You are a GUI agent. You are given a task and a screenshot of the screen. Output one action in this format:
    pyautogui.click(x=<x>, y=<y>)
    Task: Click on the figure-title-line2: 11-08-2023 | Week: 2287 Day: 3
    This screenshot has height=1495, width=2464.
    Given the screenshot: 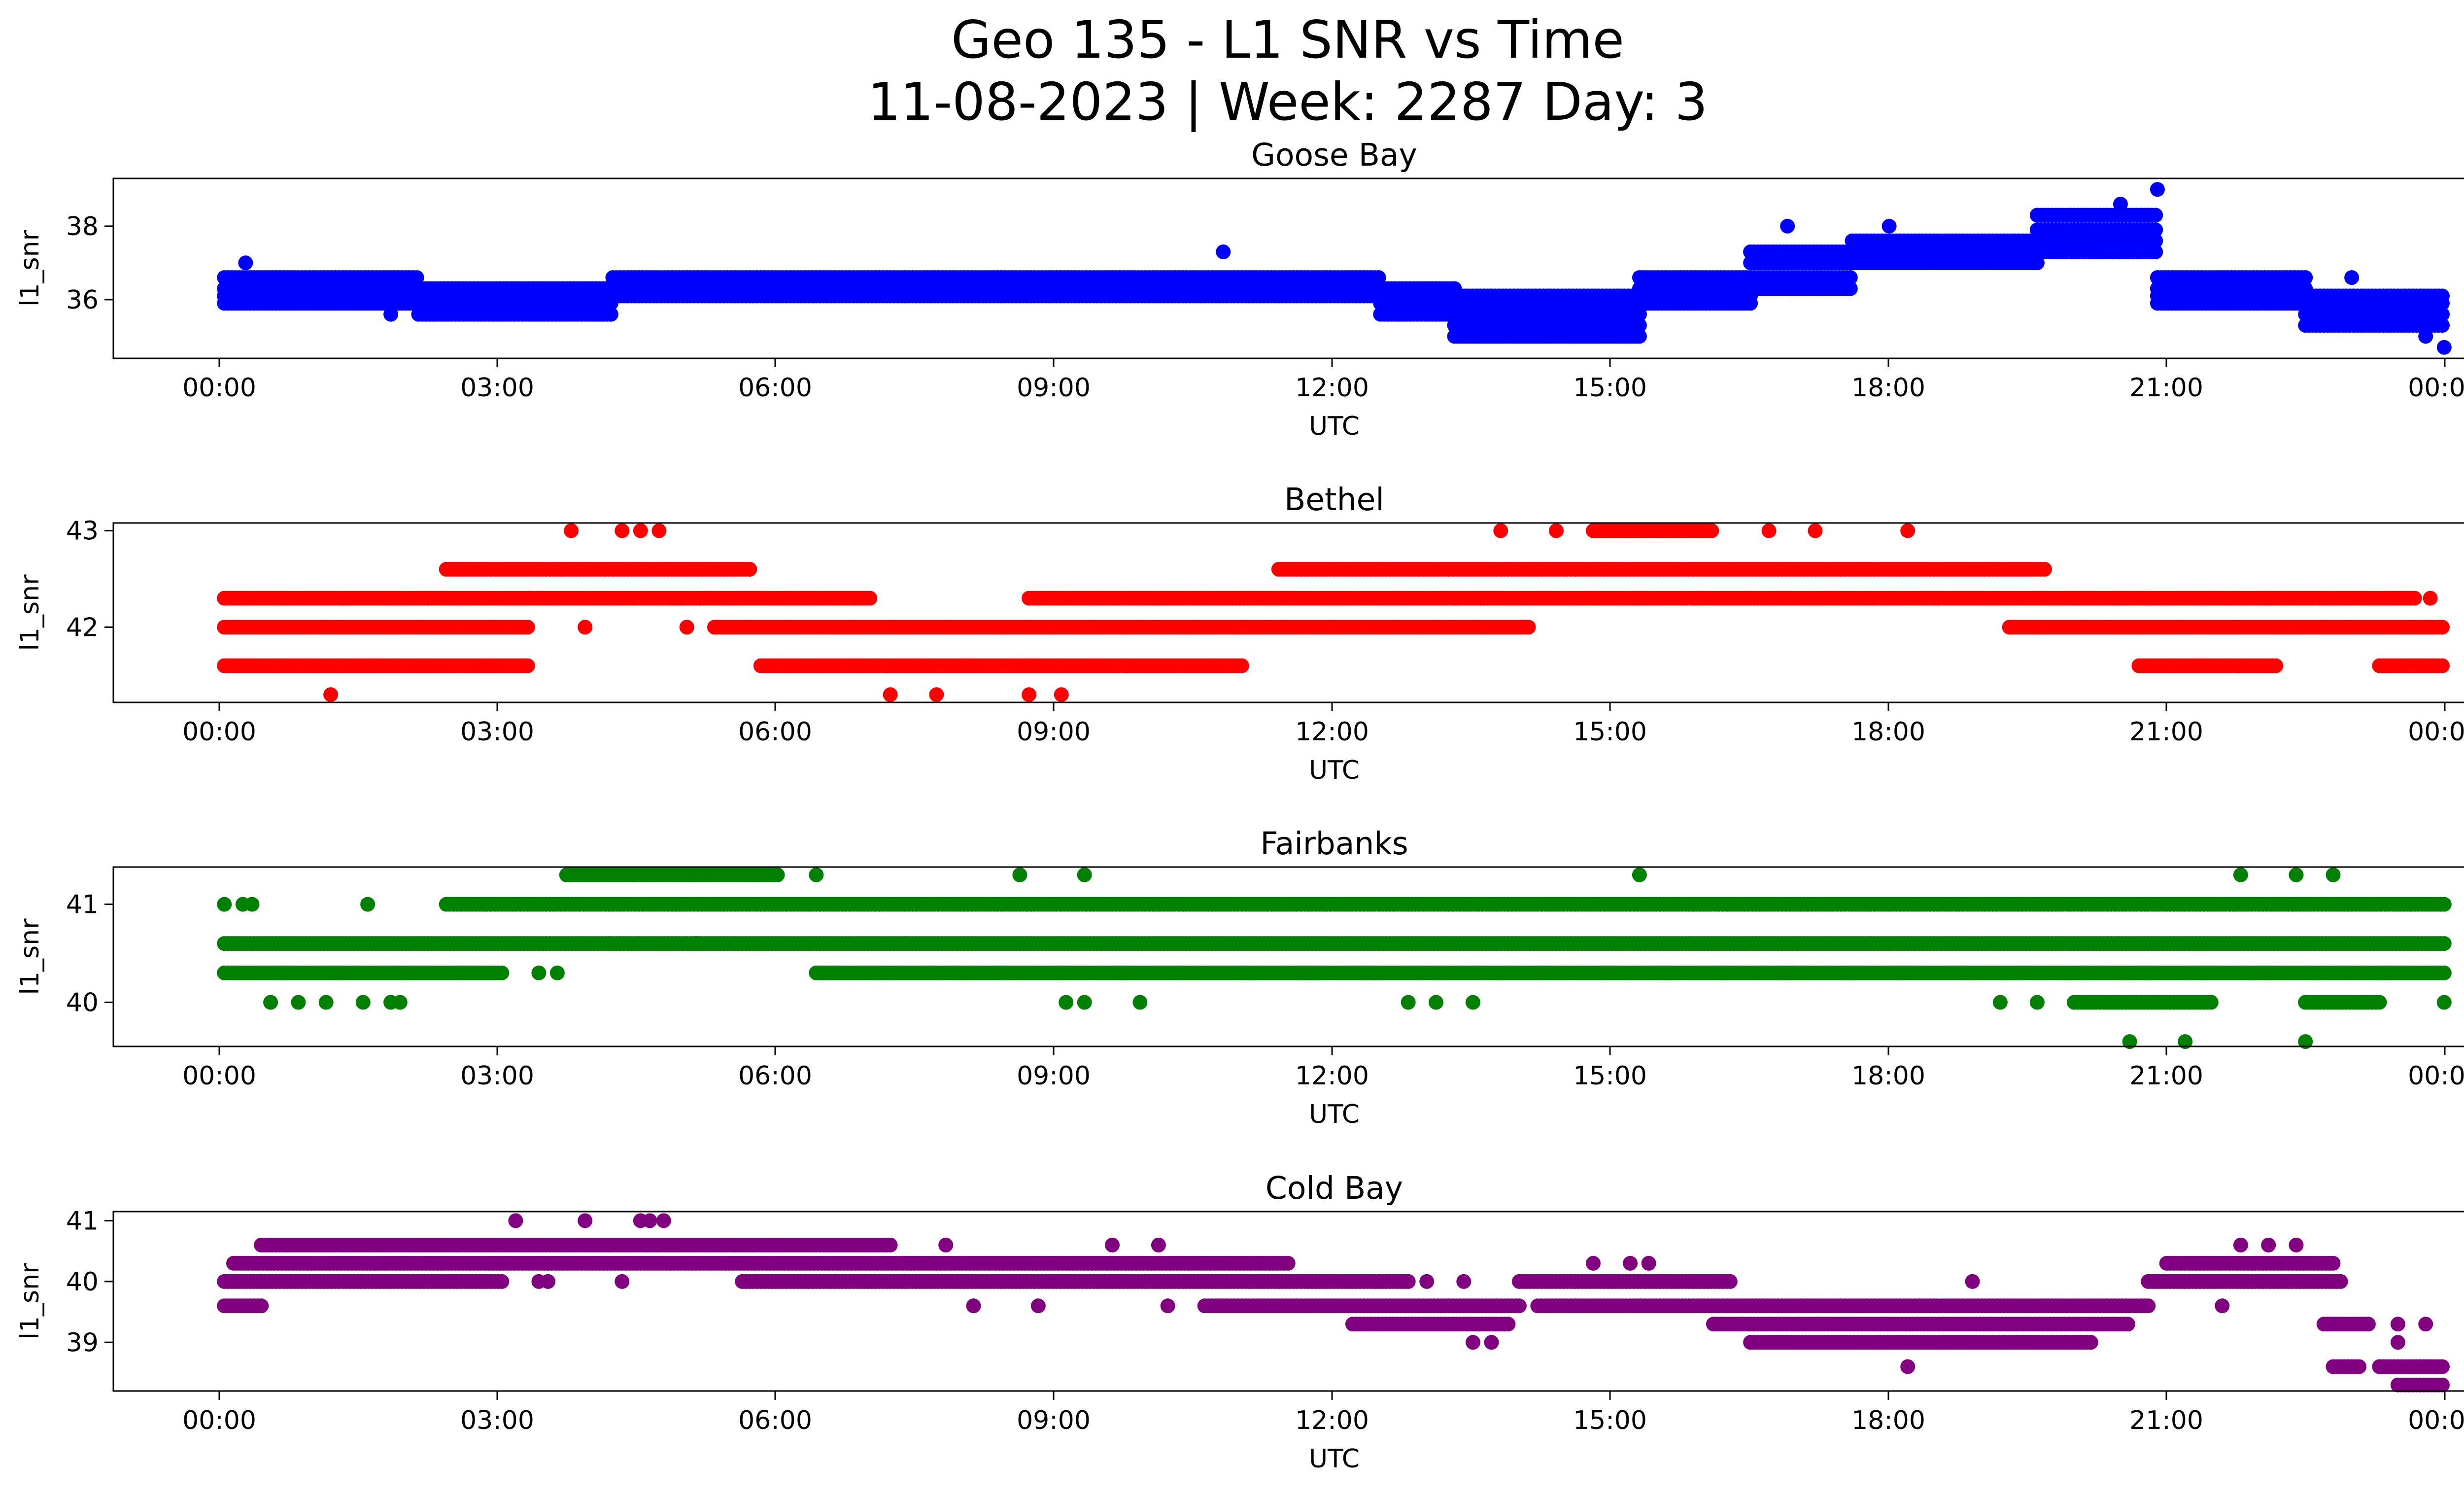 What is the action you would take?
    pyautogui.click(x=1287, y=102)
    